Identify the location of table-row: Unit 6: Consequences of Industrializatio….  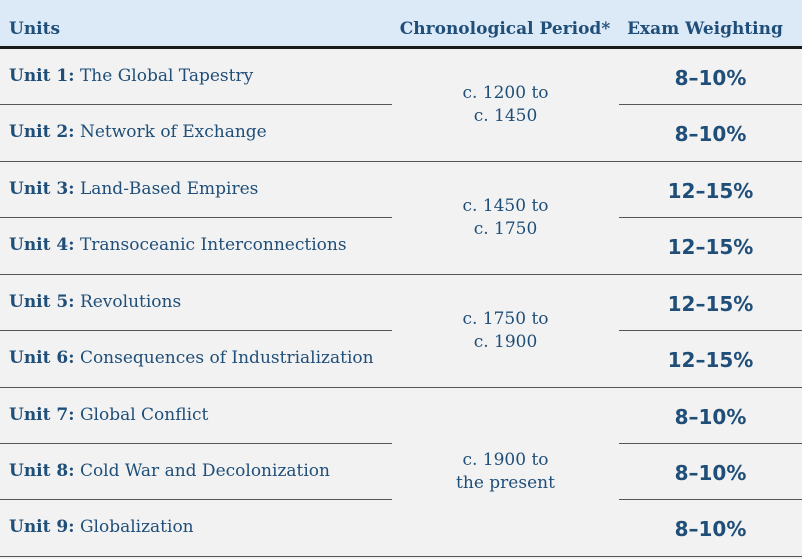
(196, 359).